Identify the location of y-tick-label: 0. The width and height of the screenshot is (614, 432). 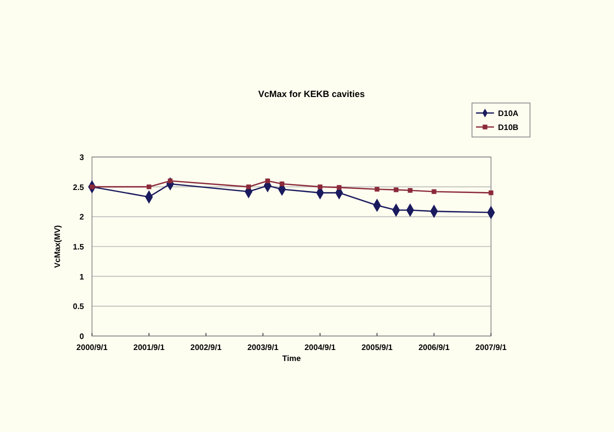
(82, 336).